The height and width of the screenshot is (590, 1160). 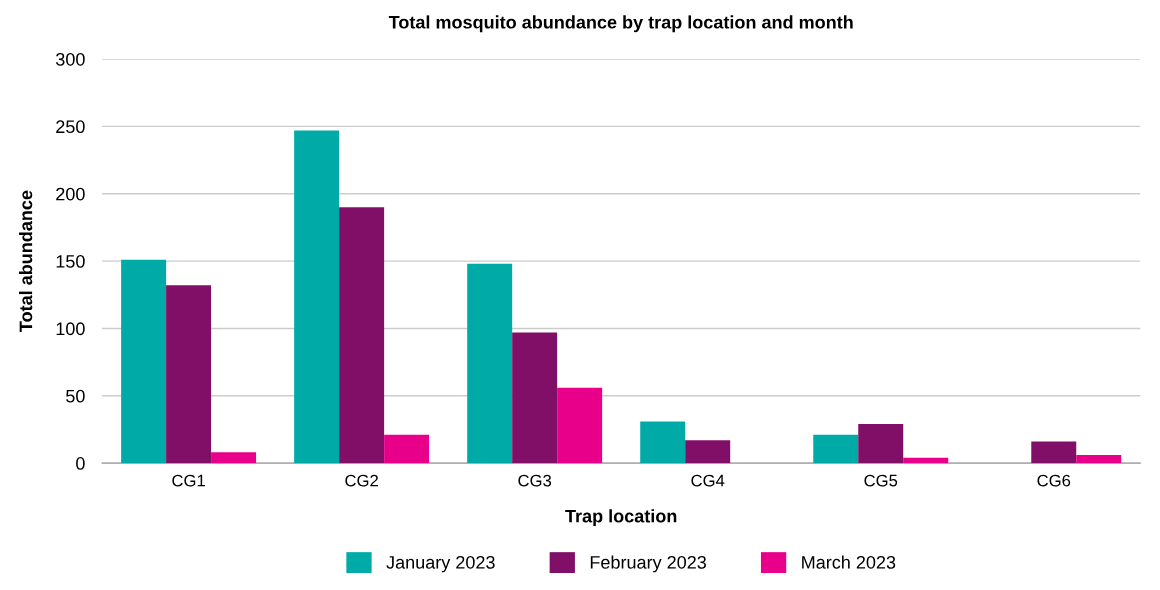 What do you see at coordinates (440, 564) in the screenshot?
I see `legend-label: January 2023` at bounding box center [440, 564].